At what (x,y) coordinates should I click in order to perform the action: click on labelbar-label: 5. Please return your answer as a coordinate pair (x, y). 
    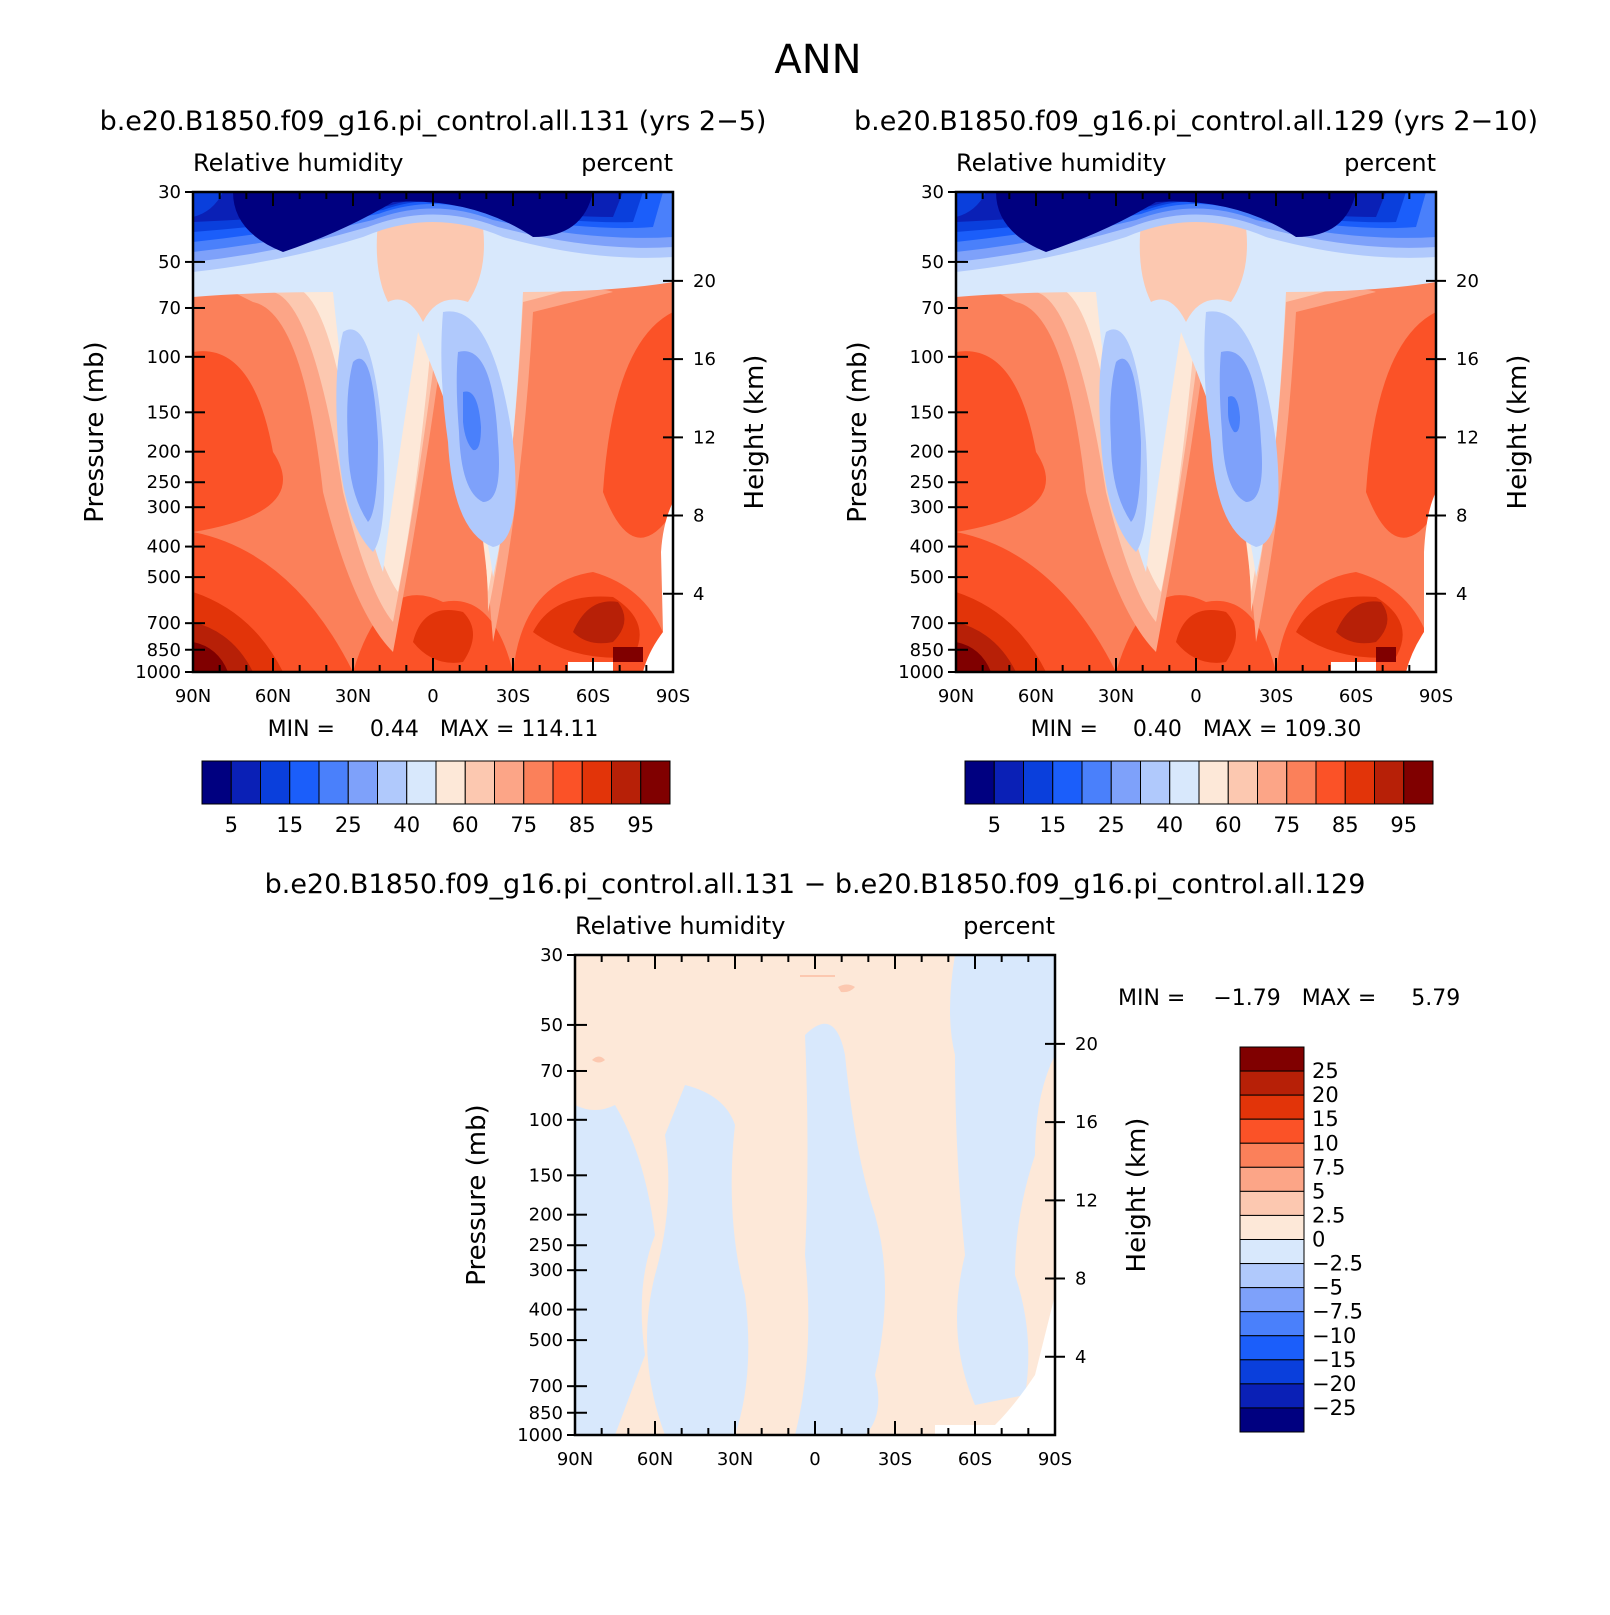
    Looking at the image, I should click on (231, 825).